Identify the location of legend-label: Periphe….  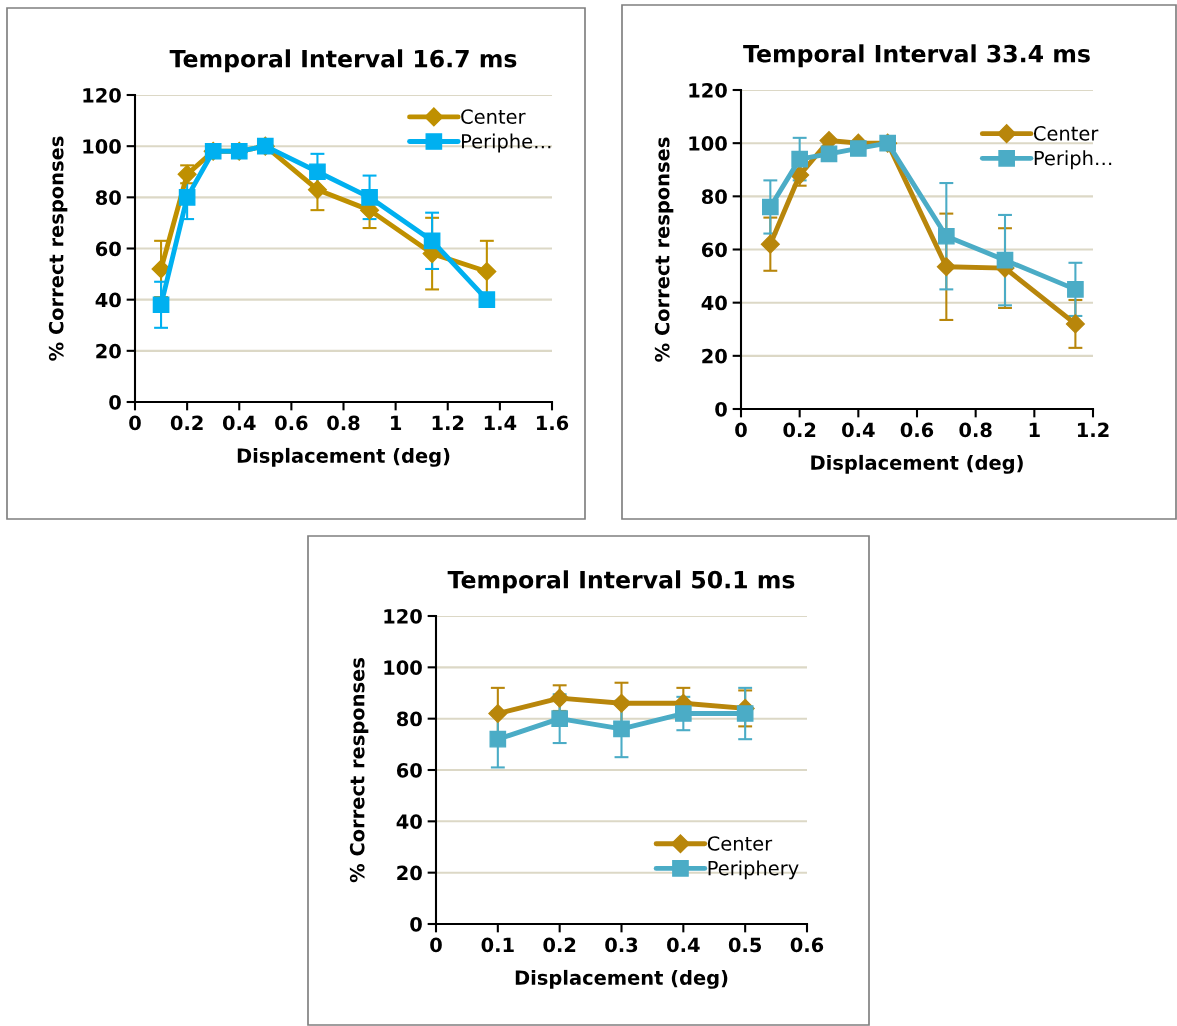
(506, 143).